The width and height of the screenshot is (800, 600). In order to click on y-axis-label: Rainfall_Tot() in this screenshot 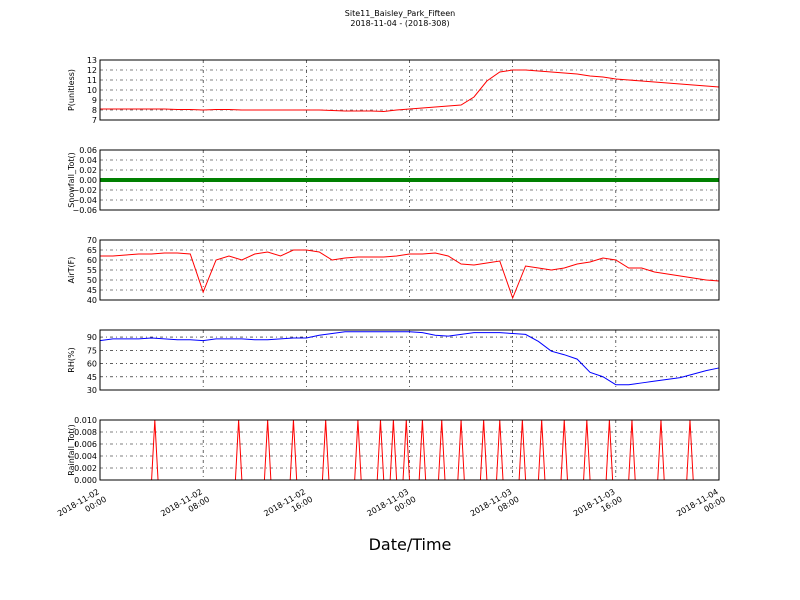, I will do `click(71, 450)`.